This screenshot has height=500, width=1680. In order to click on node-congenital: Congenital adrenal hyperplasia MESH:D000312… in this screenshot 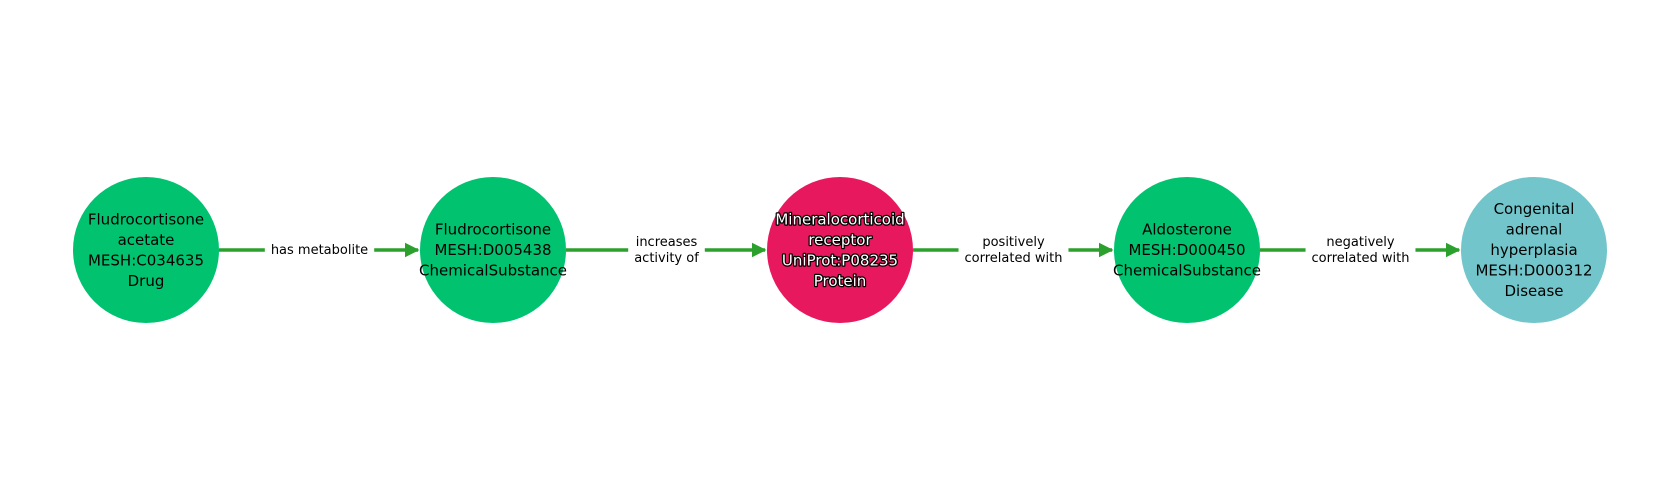, I will do `click(1534, 250)`.